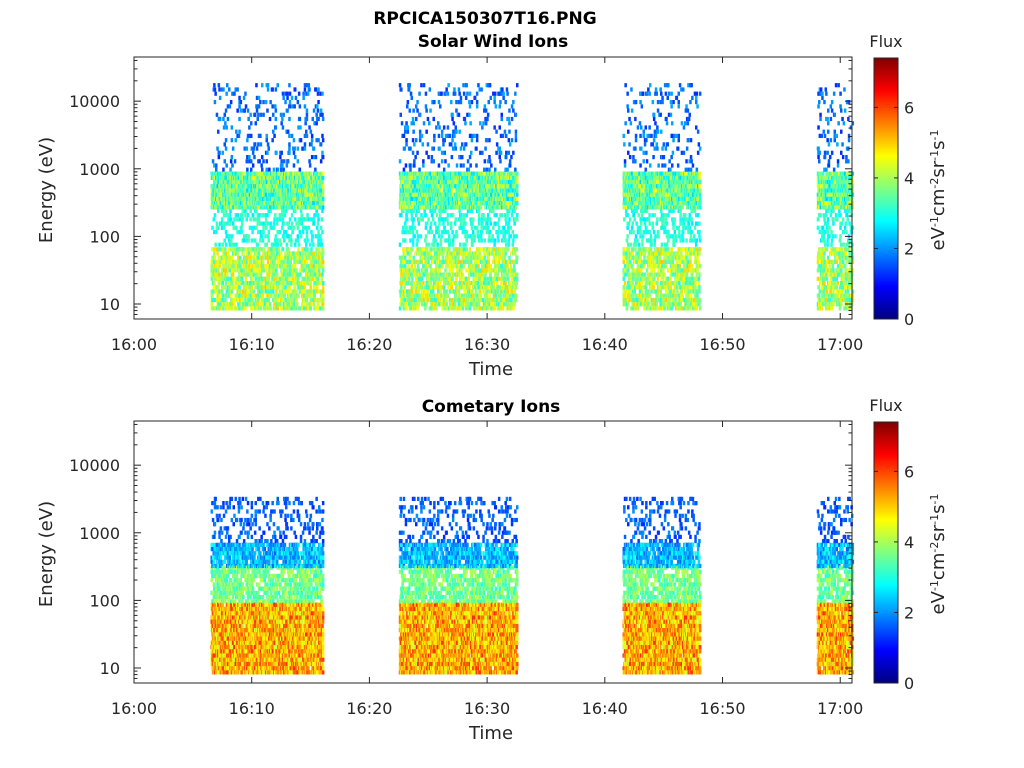 This screenshot has width=1024, height=768. I want to click on figure-title: RPCICA150307T16.PNG, so click(484, 19).